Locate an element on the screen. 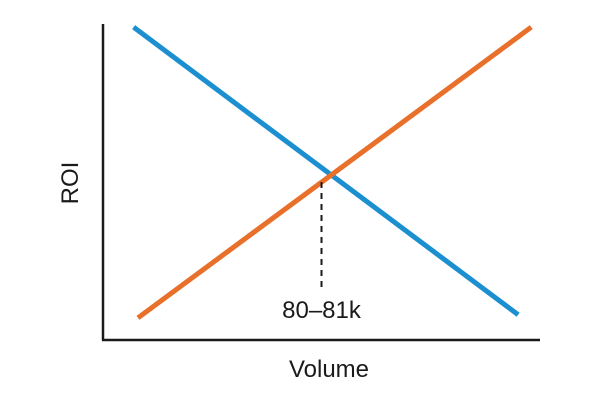 The height and width of the screenshot is (400, 600). x-axis-label: Volume is located at coordinates (329, 369).